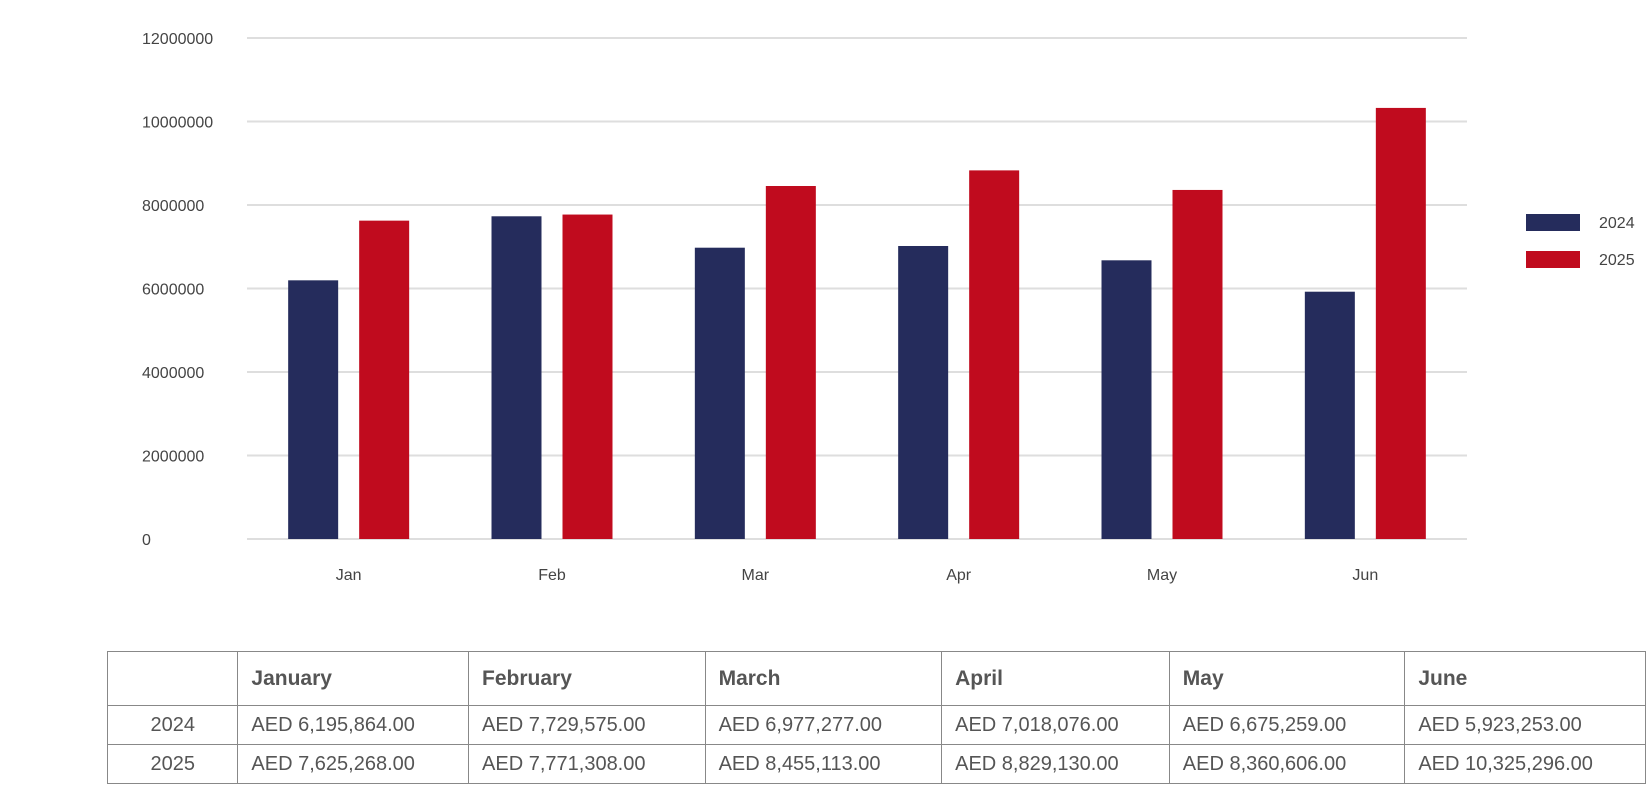 This screenshot has width=1646, height=804. What do you see at coordinates (146, 540) in the screenshot?
I see `y-tick-label: 0` at bounding box center [146, 540].